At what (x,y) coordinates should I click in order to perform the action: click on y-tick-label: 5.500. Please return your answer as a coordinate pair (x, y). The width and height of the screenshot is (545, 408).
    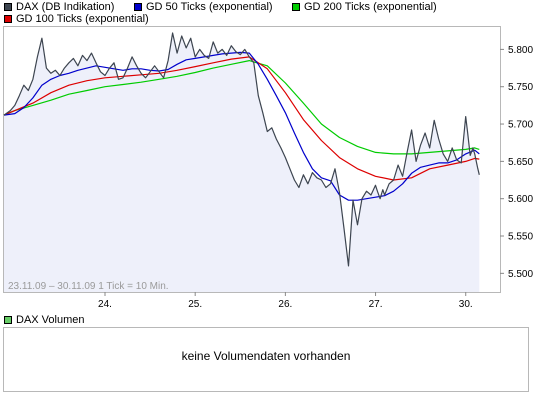
    Looking at the image, I should click on (520, 274).